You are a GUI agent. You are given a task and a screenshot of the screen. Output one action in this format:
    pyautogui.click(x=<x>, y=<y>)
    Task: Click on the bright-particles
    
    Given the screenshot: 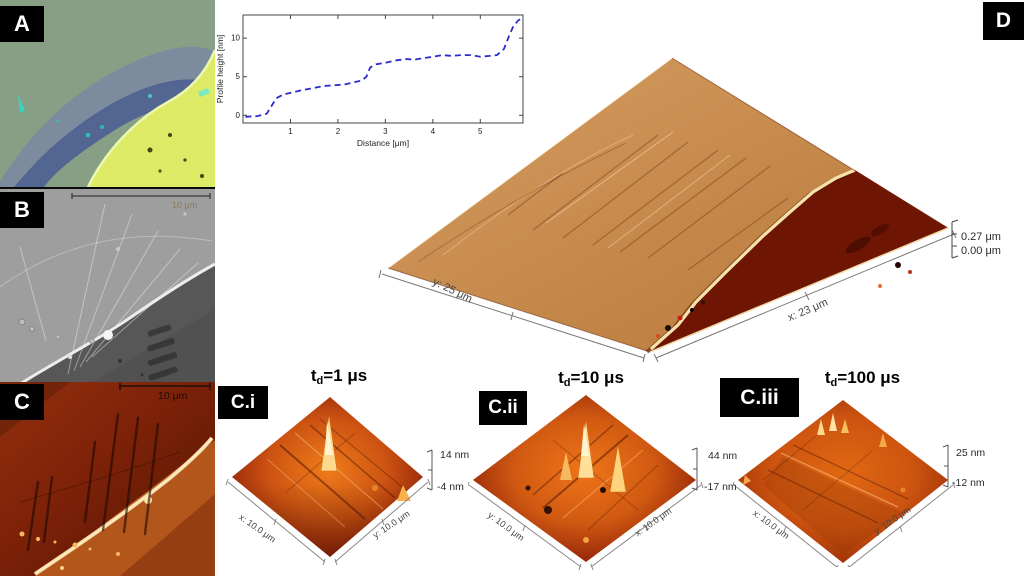 What is the action you would take?
    pyautogui.click(x=69, y=550)
    